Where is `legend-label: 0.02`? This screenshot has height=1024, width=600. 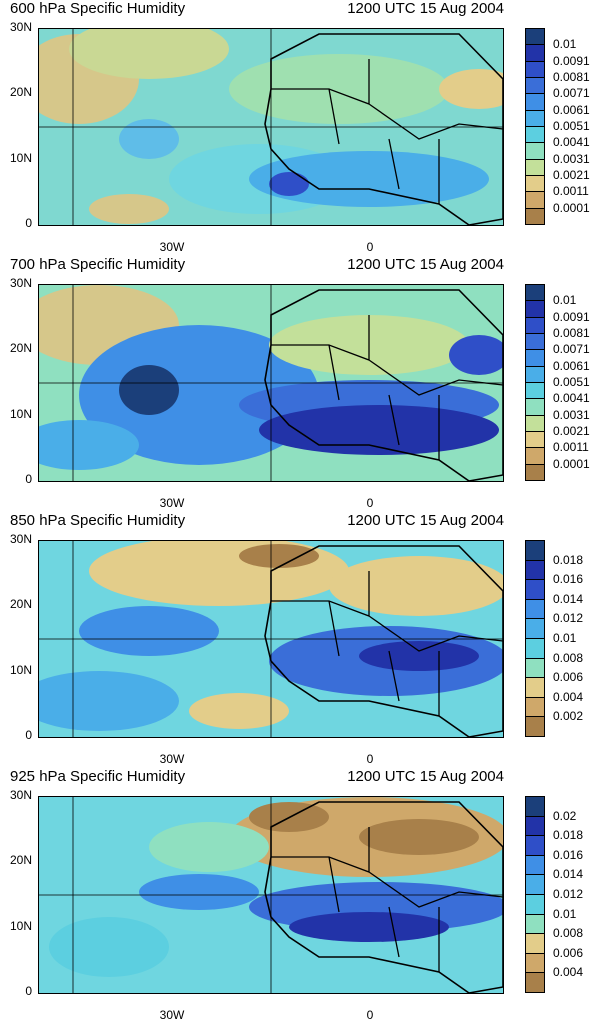
legend-label: 0.02 is located at coordinates (565, 815).